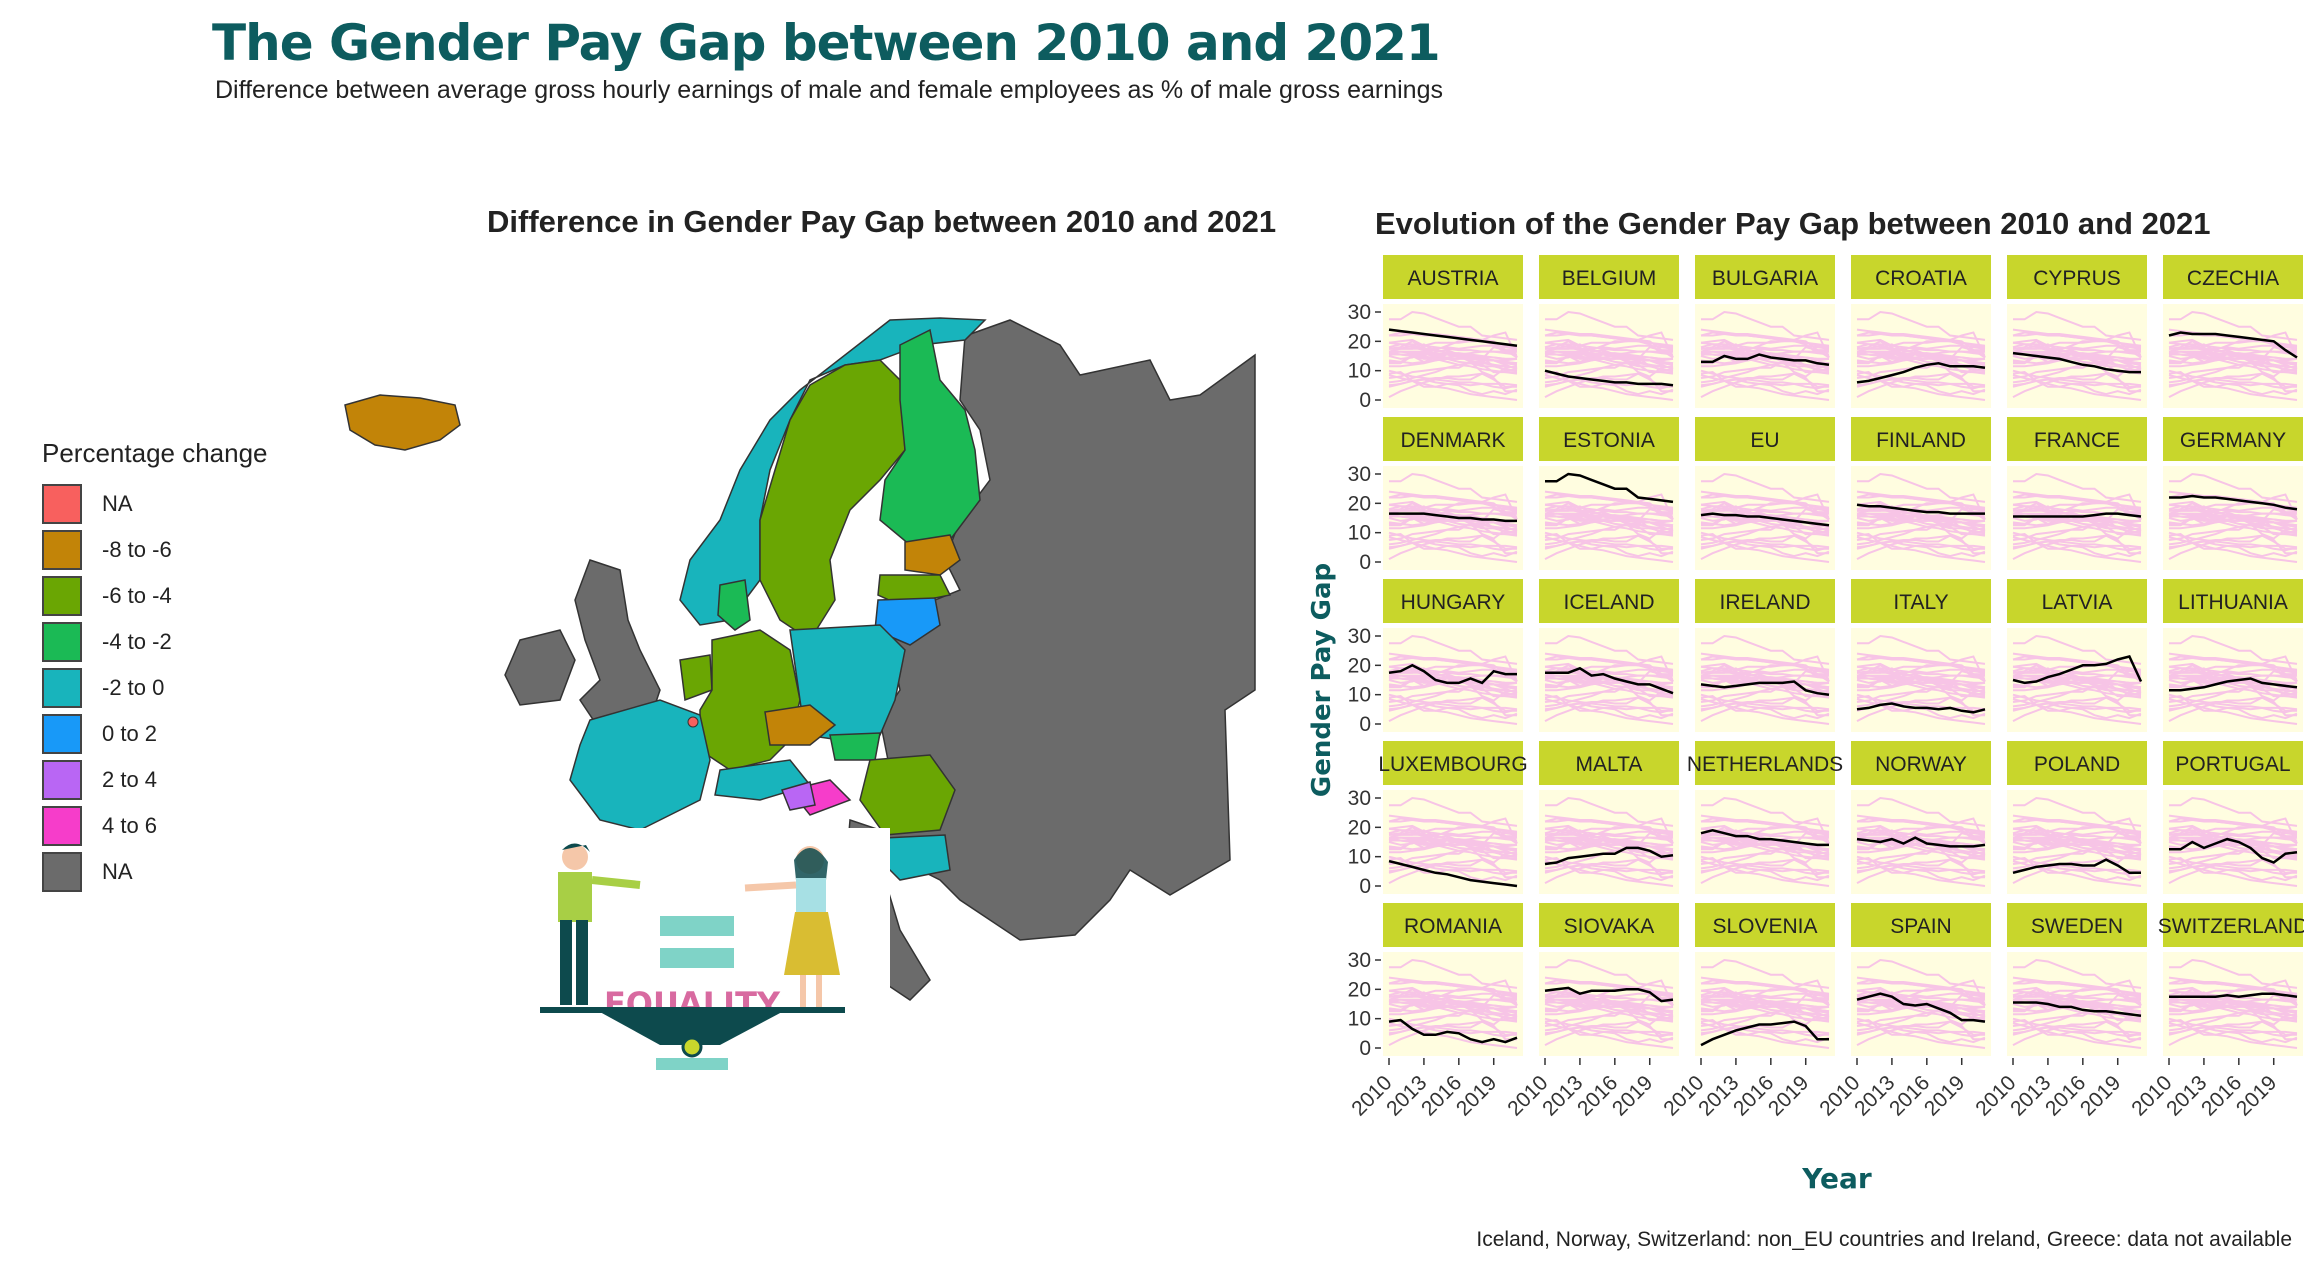 This screenshot has width=2304, height=1267. I want to click on legend-label: 4 to 6, so click(130, 825).